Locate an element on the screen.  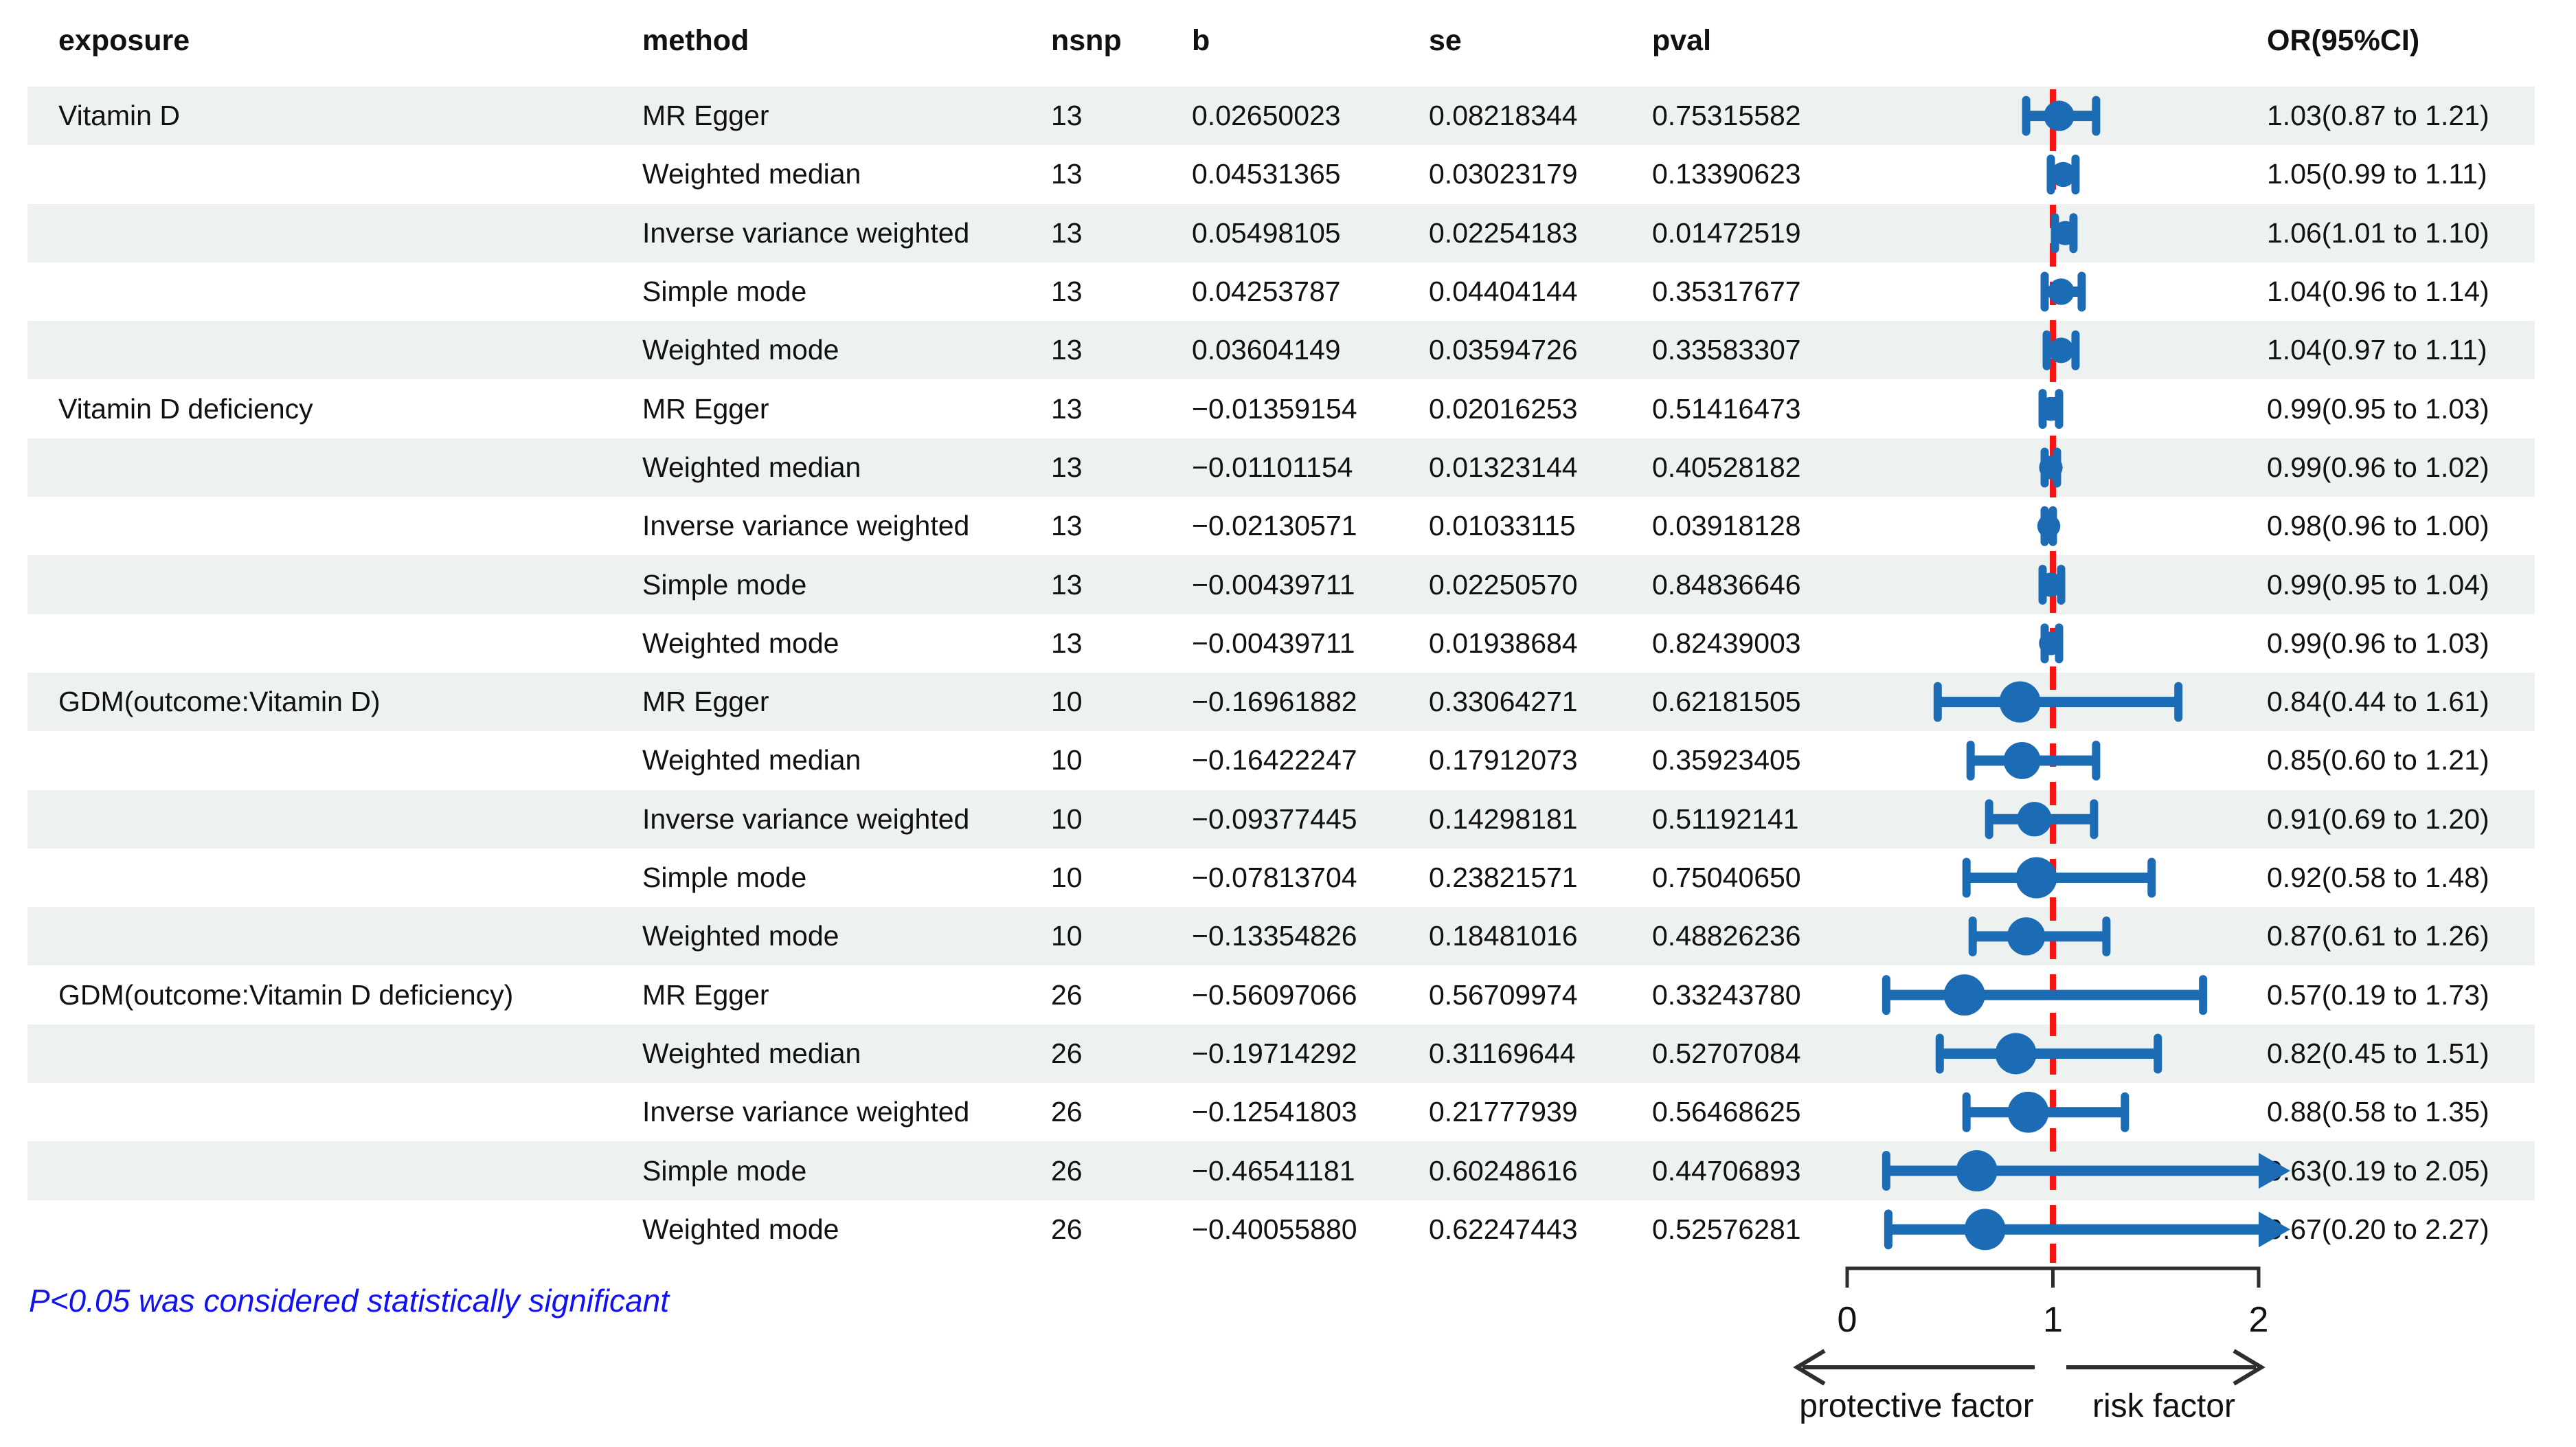
cell-exposure: GDM(outcome:Vitamin D deficiency) is located at coordinates (286, 994).